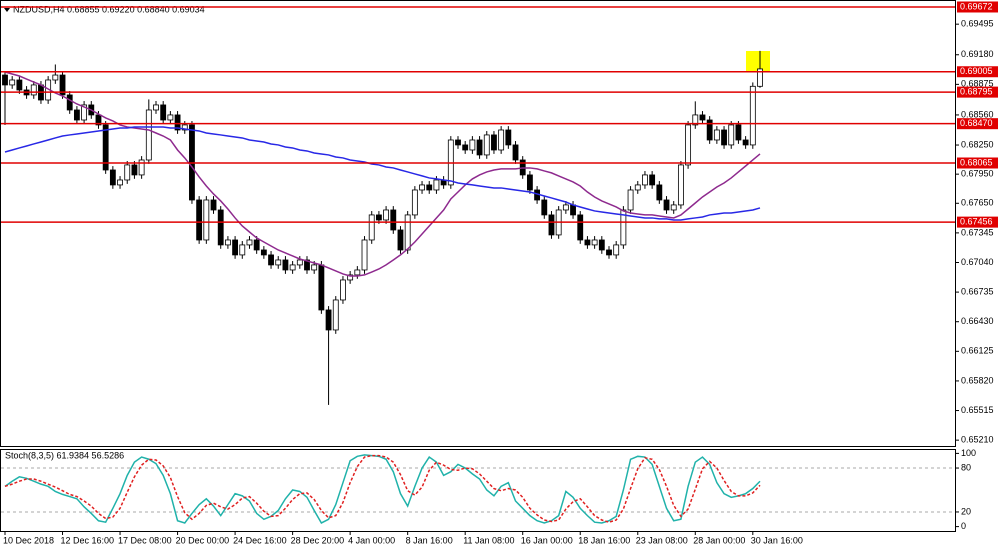 The height and width of the screenshot is (550, 1000). Describe the element at coordinates (203, 540) in the screenshot. I see `x-tick-label: 20 Dec 00:00` at that location.